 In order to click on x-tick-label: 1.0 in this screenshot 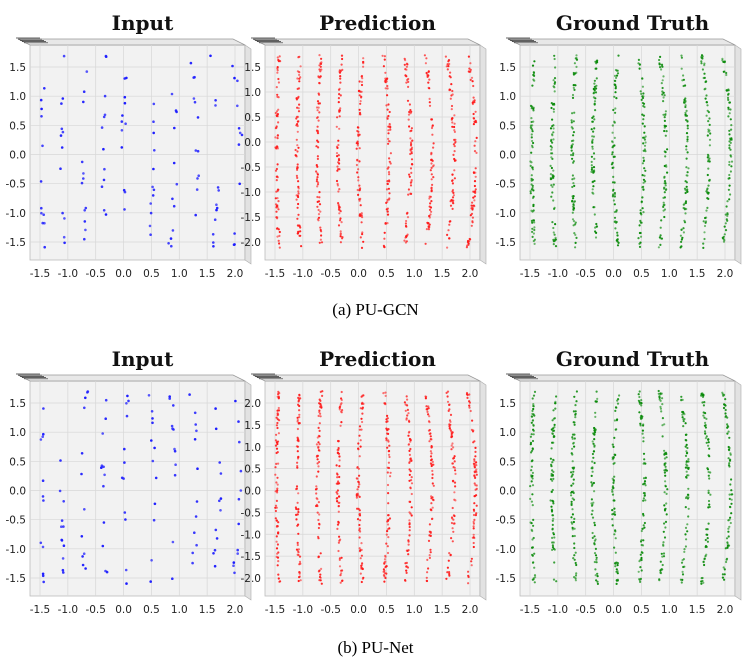, I will do `click(669, 610)`.